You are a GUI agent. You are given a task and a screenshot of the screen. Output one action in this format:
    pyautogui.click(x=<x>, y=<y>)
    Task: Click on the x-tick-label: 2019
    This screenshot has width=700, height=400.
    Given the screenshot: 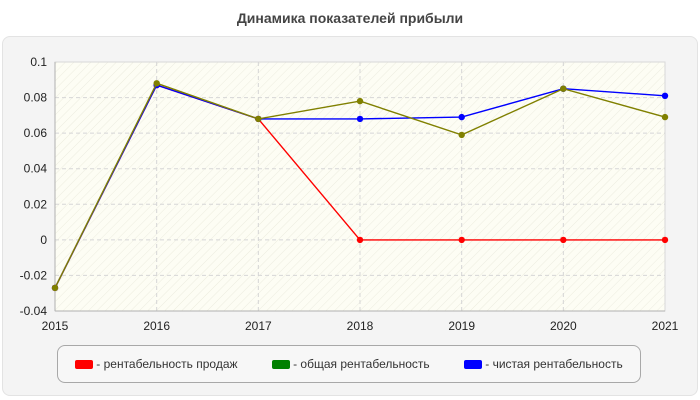 What is the action you would take?
    pyautogui.click(x=461, y=326)
    